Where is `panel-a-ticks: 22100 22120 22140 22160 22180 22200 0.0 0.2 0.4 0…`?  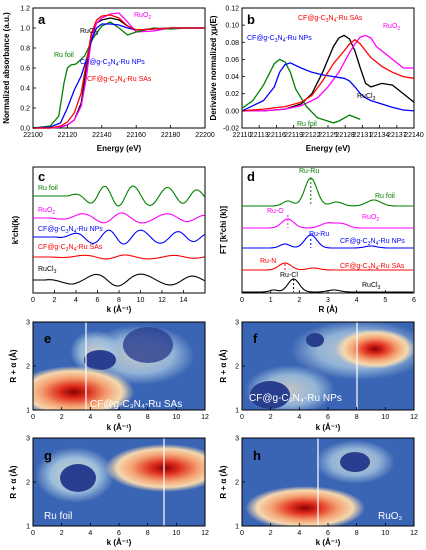 panel-a-ticks: 22100 22120 22140 22160 22180 22200 0.0 0.2 0.4 0… is located at coordinates (117, 73).